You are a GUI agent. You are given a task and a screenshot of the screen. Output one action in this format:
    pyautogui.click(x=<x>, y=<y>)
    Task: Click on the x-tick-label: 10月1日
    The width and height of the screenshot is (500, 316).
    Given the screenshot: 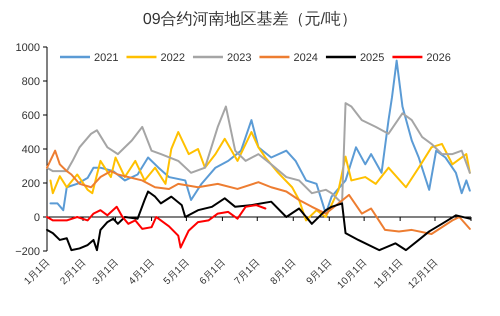 What is the action you would take?
    pyautogui.click(x=353, y=274)
    